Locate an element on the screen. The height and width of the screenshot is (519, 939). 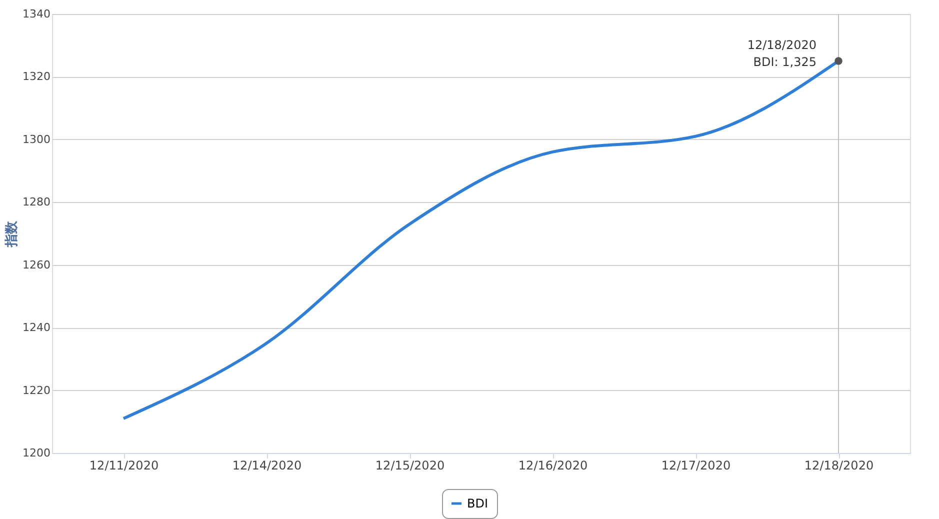
x-tick-label: 12/18/2020 is located at coordinates (839, 465).